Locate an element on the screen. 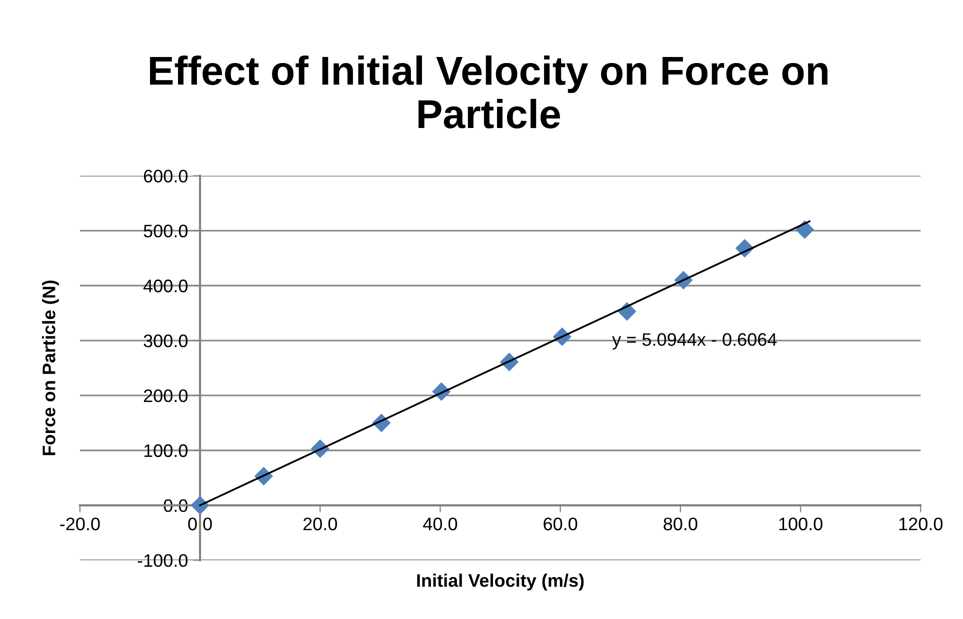 The height and width of the screenshot is (619, 963). y-tick-label: 200.0 is located at coordinates (166, 395).